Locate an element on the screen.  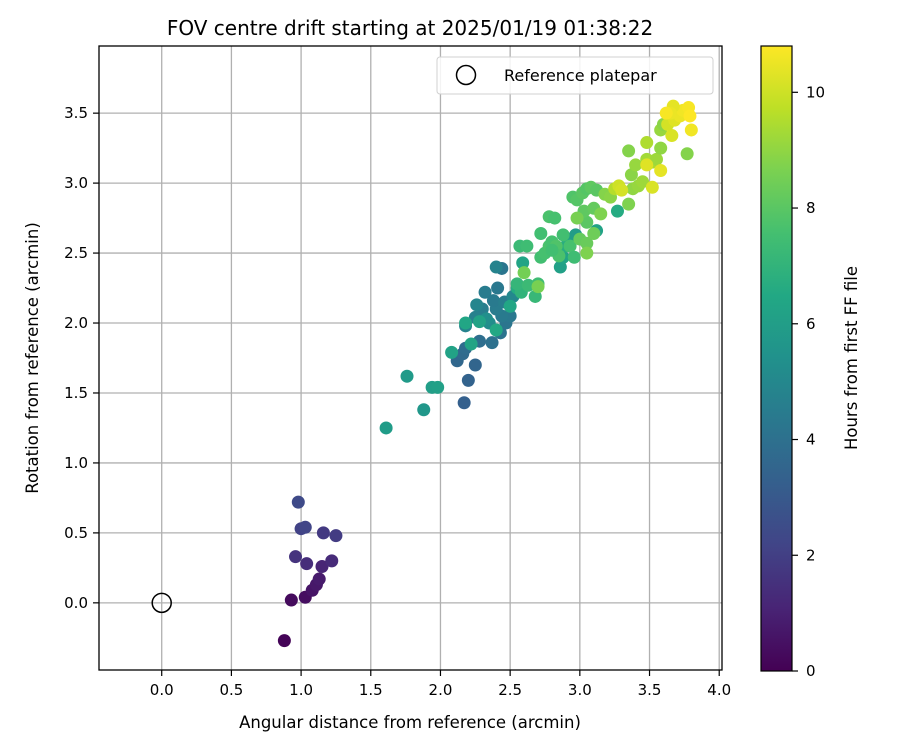
legend-entry-reference-platepar: Reference platepar is located at coordinates (580, 75).